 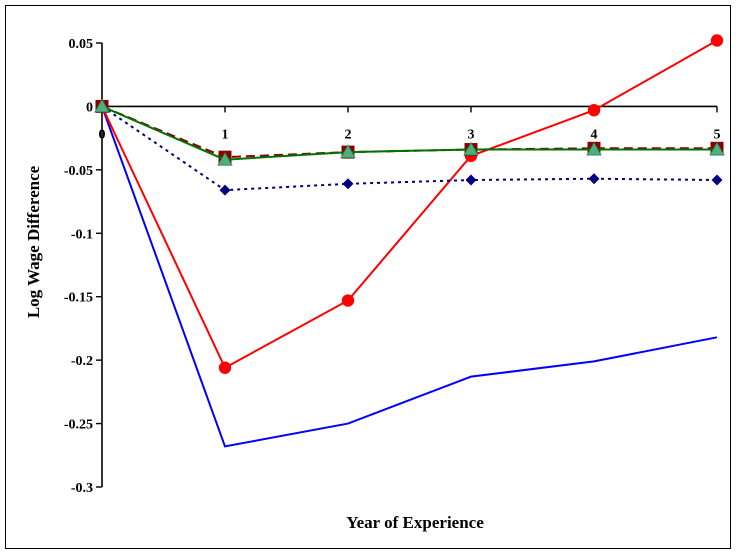 What do you see at coordinates (225, 134) in the screenshot?
I see `x-tick-label: 1` at bounding box center [225, 134].